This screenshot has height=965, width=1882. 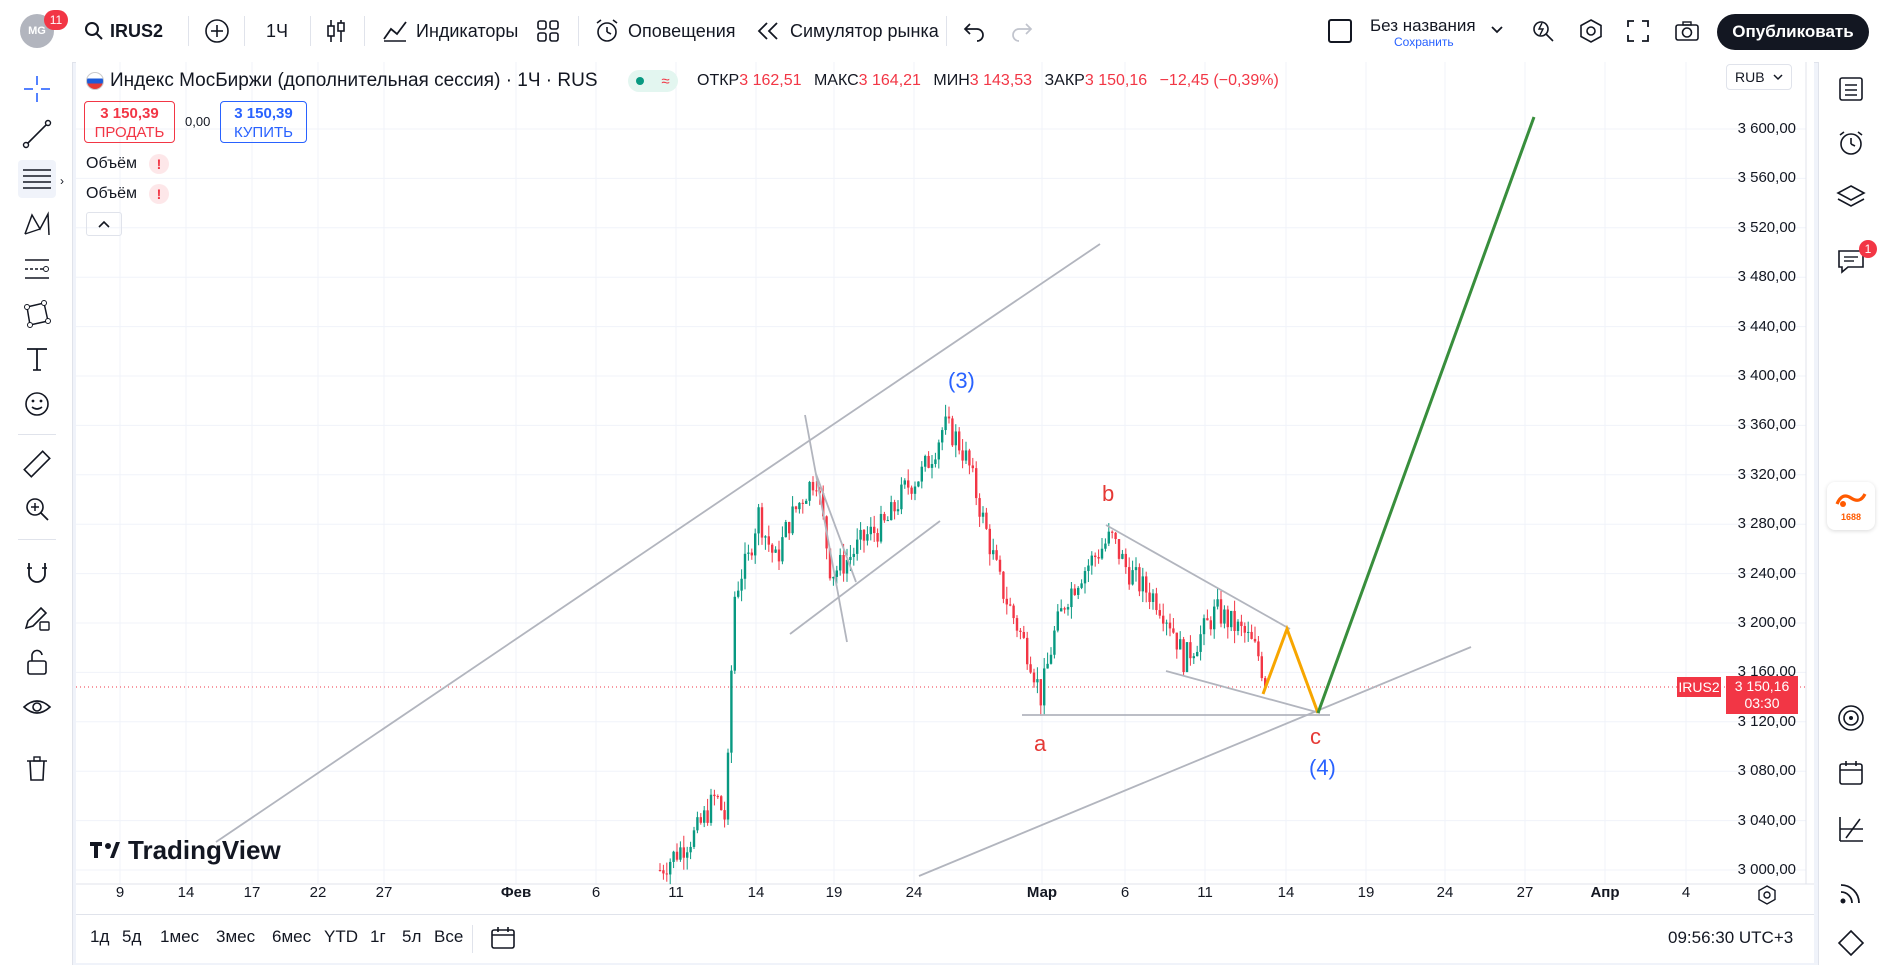 I want to click on indicators-button: Индикаторы, so click(x=450, y=31).